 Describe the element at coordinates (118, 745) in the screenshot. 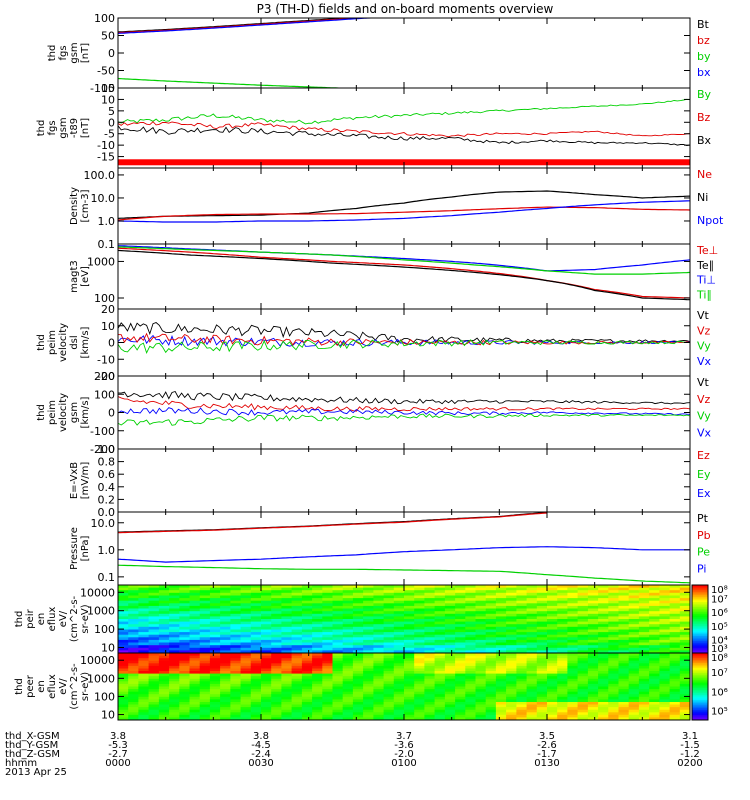

I see `ephemeris-value: -5.3` at that location.